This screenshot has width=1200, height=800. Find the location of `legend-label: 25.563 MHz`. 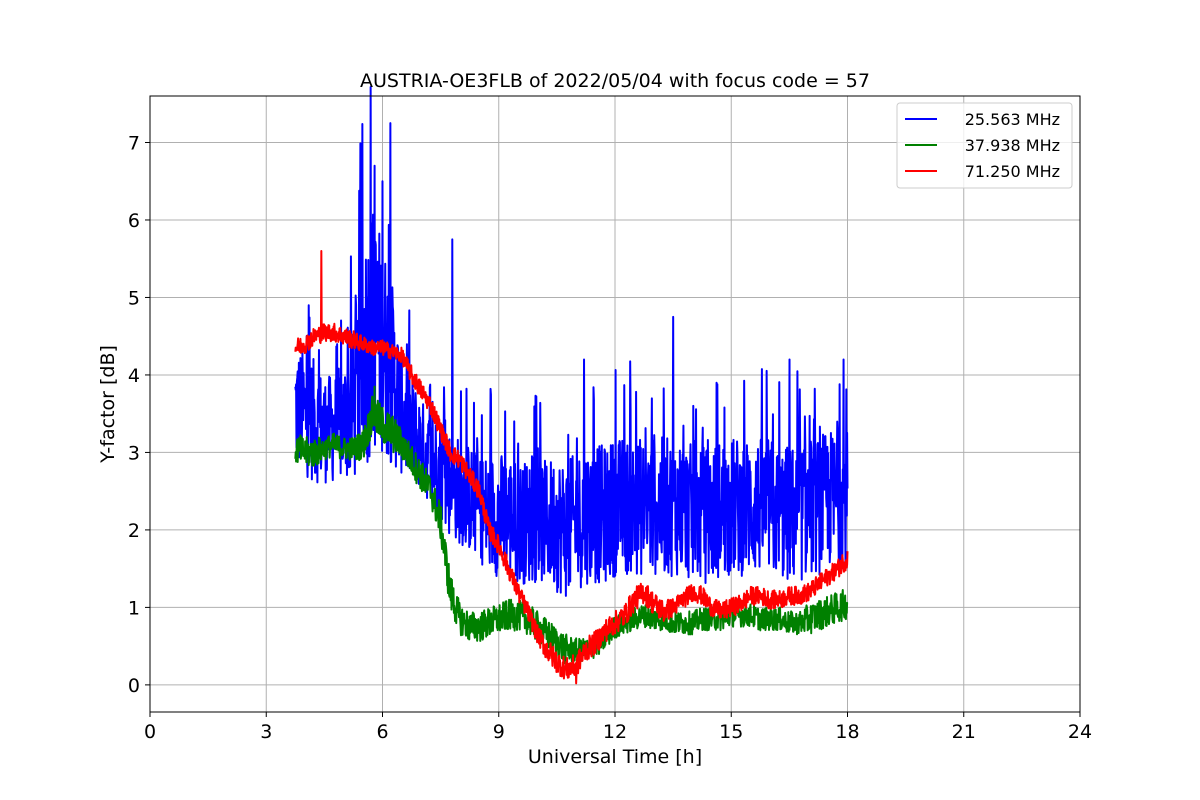

legend-label: 25.563 MHz is located at coordinates (1012, 119).